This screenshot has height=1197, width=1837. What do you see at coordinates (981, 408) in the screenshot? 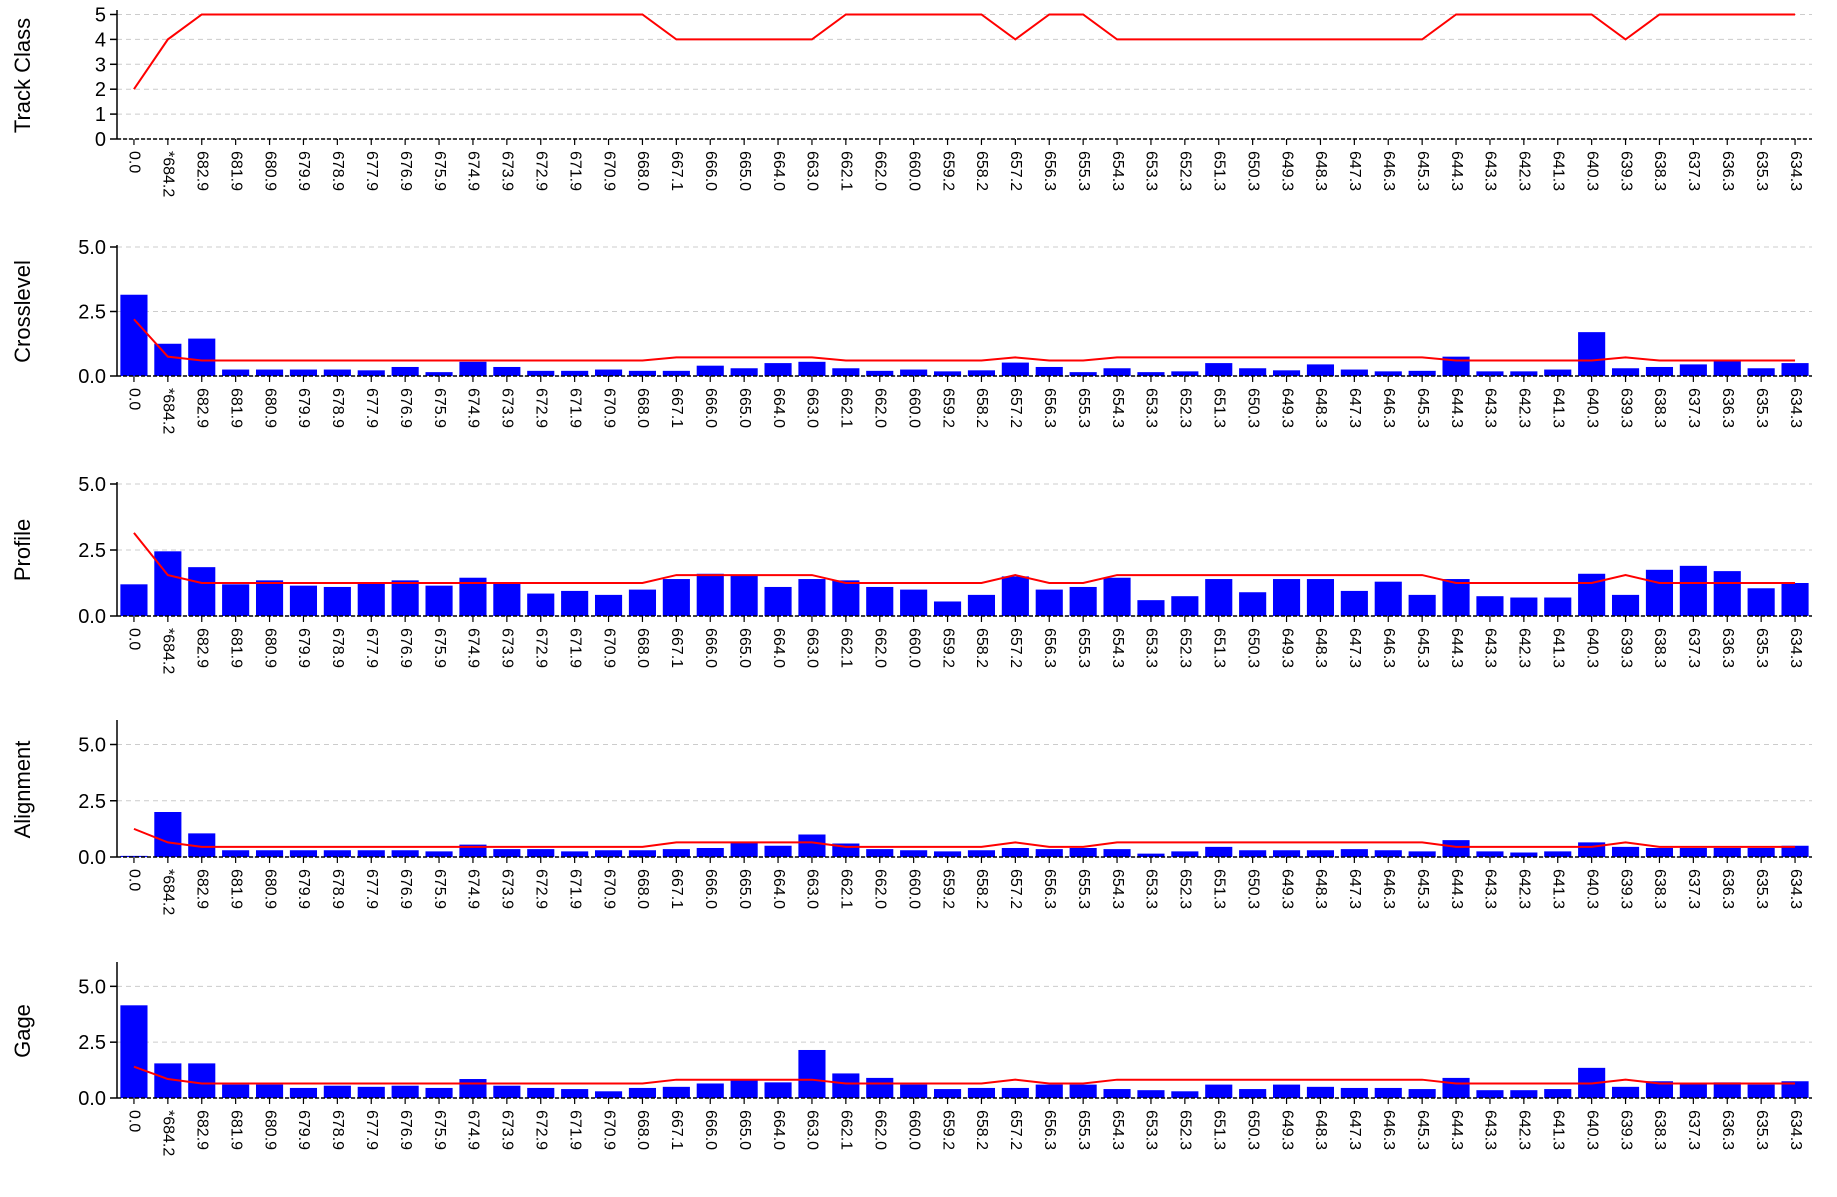
I see `x-tick-label: 658.2` at bounding box center [981, 408].